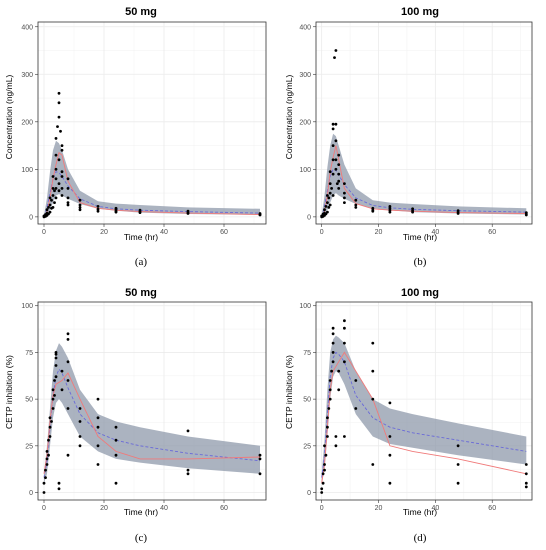 The height and width of the screenshot is (550, 546). I want to click on y-tick-label: 400, so click(305, 27).